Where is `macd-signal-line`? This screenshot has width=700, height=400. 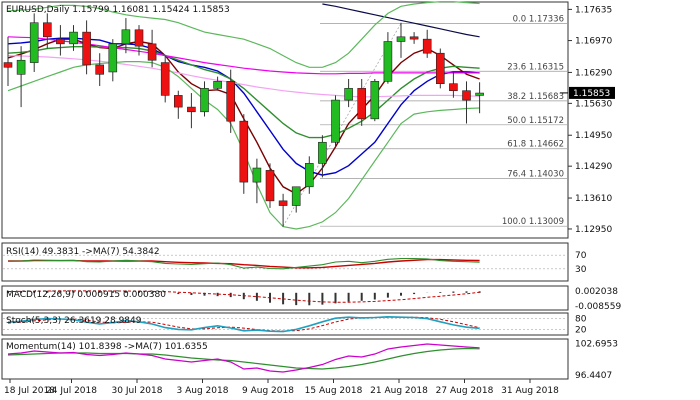
macd-signal-line is located at coordinates (243, 296).